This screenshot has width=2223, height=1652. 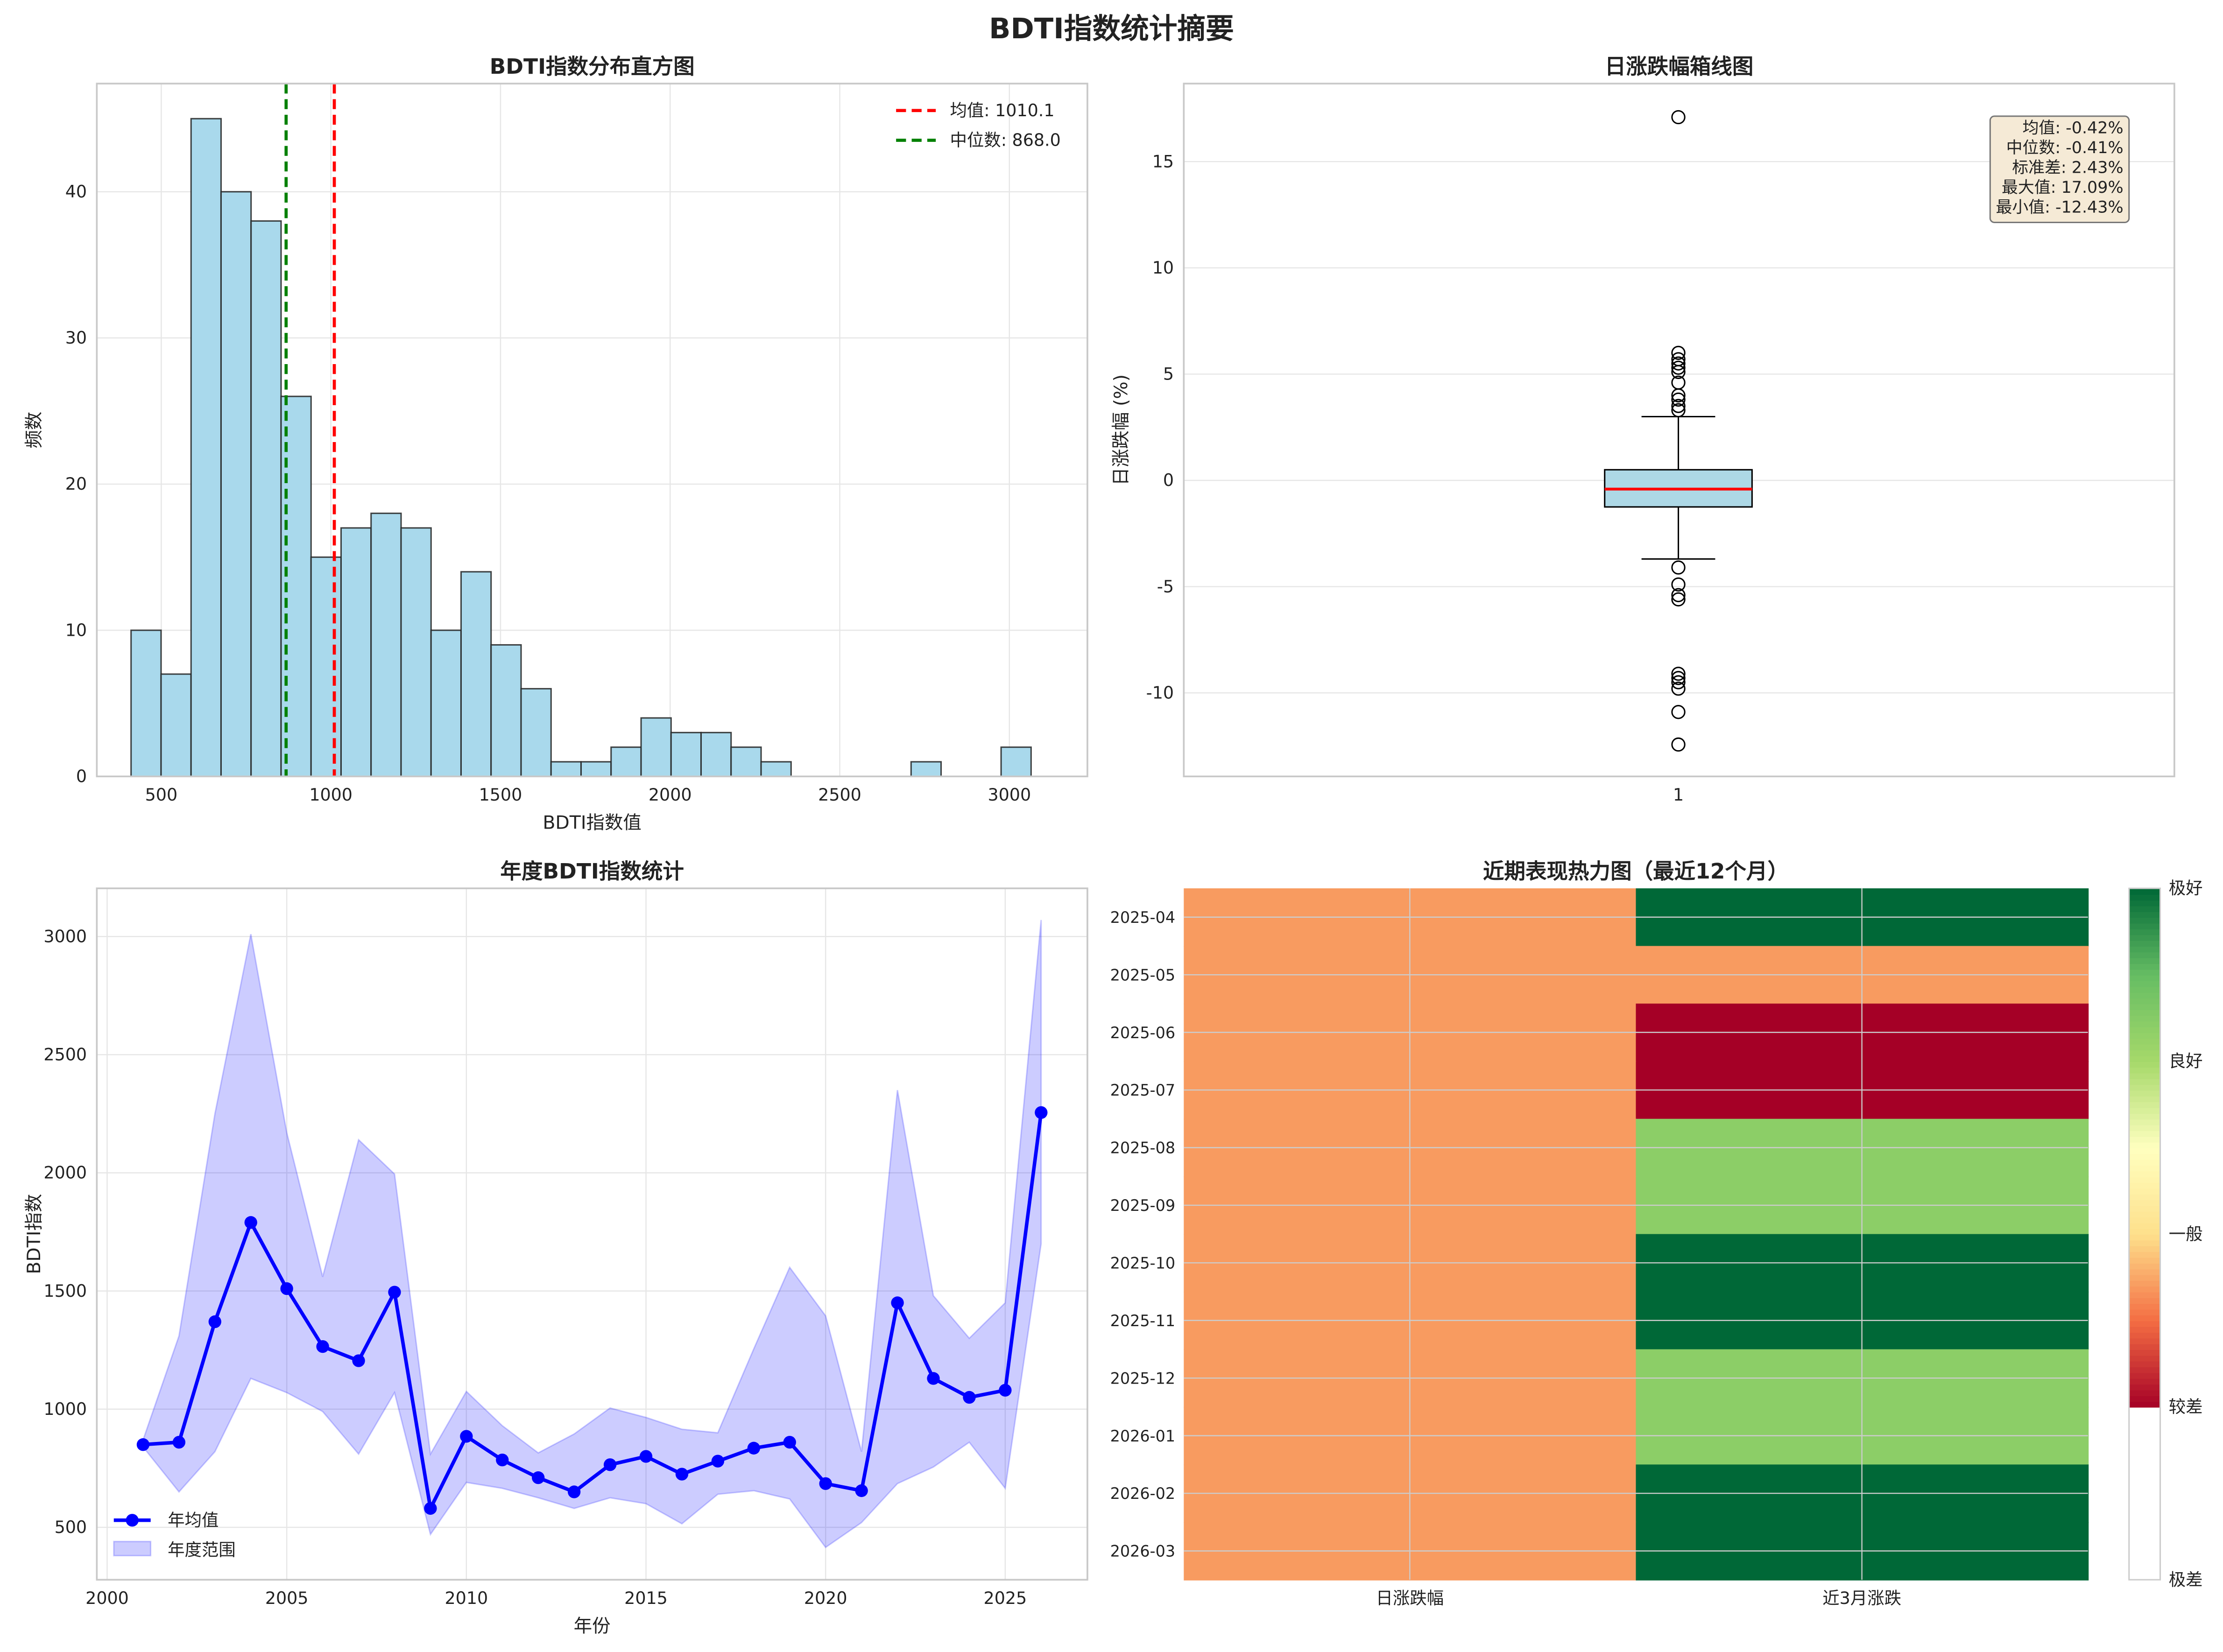 What do you see at coordinates (1679, 66) in the screenshot?
I see `subplot-title: 日涨跌幅箱线图` at bounding box center [1679, 66].